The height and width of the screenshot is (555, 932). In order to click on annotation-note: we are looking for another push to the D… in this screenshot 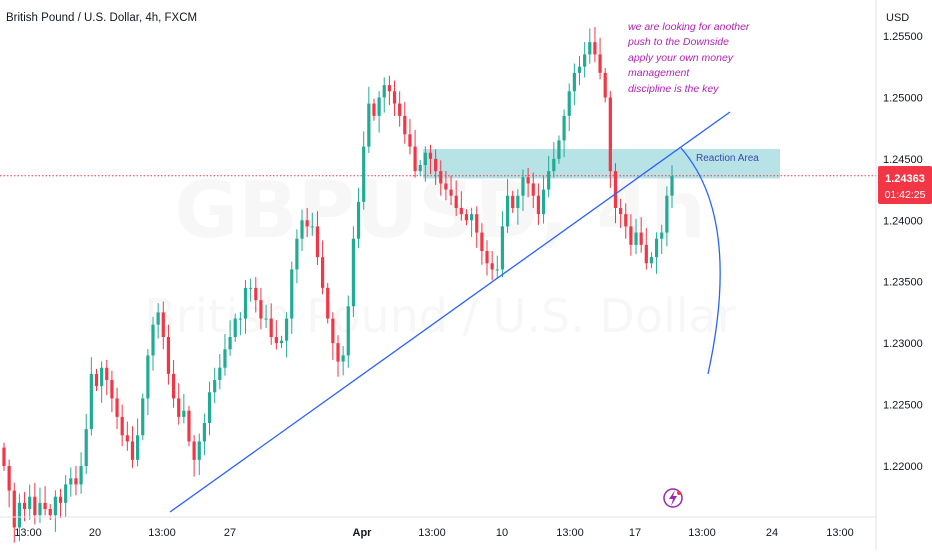, I will do `click(688, 58)`.